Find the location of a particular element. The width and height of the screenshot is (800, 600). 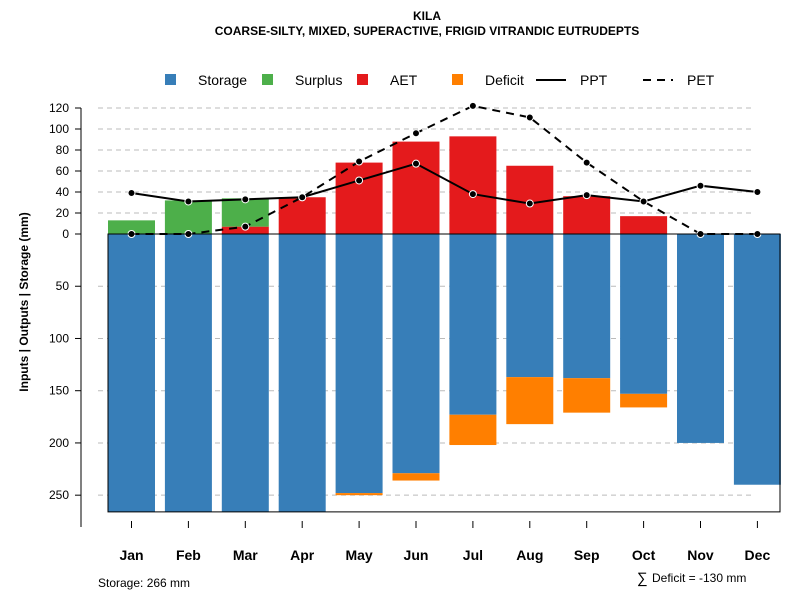

y-axis-label: Inputs | Outputs | Storage (mm) is located at coordinates (24, 301).